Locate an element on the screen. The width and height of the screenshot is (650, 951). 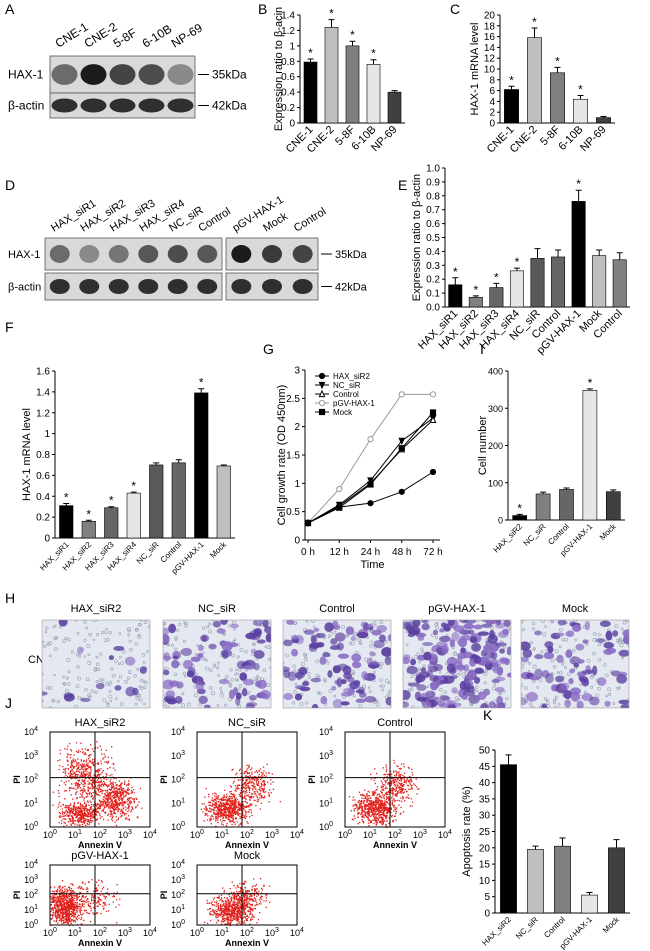
y-tick-label: 0.6 is located at coordinates (43, 476).